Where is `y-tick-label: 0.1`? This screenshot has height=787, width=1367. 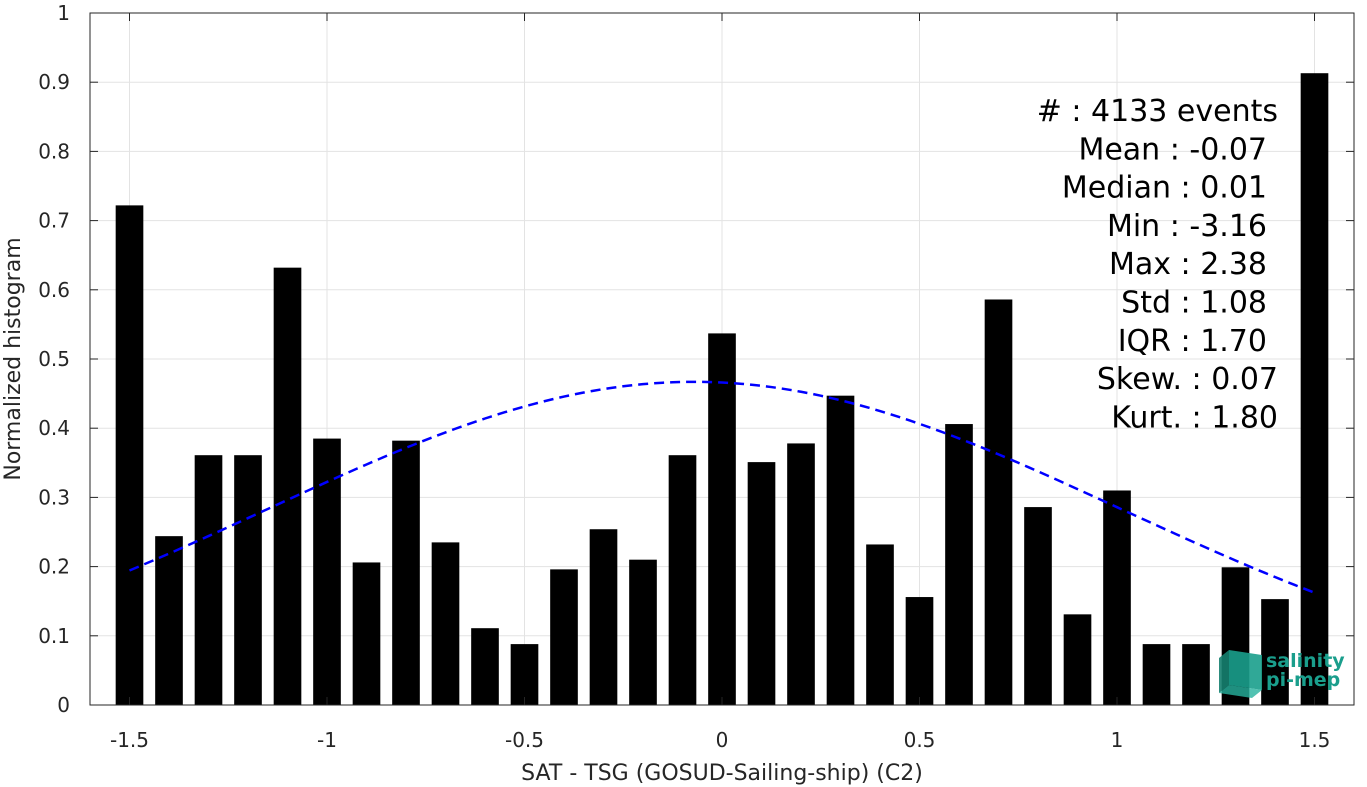
y-tick-label: 0.1 is located at coordinates (54, 636).